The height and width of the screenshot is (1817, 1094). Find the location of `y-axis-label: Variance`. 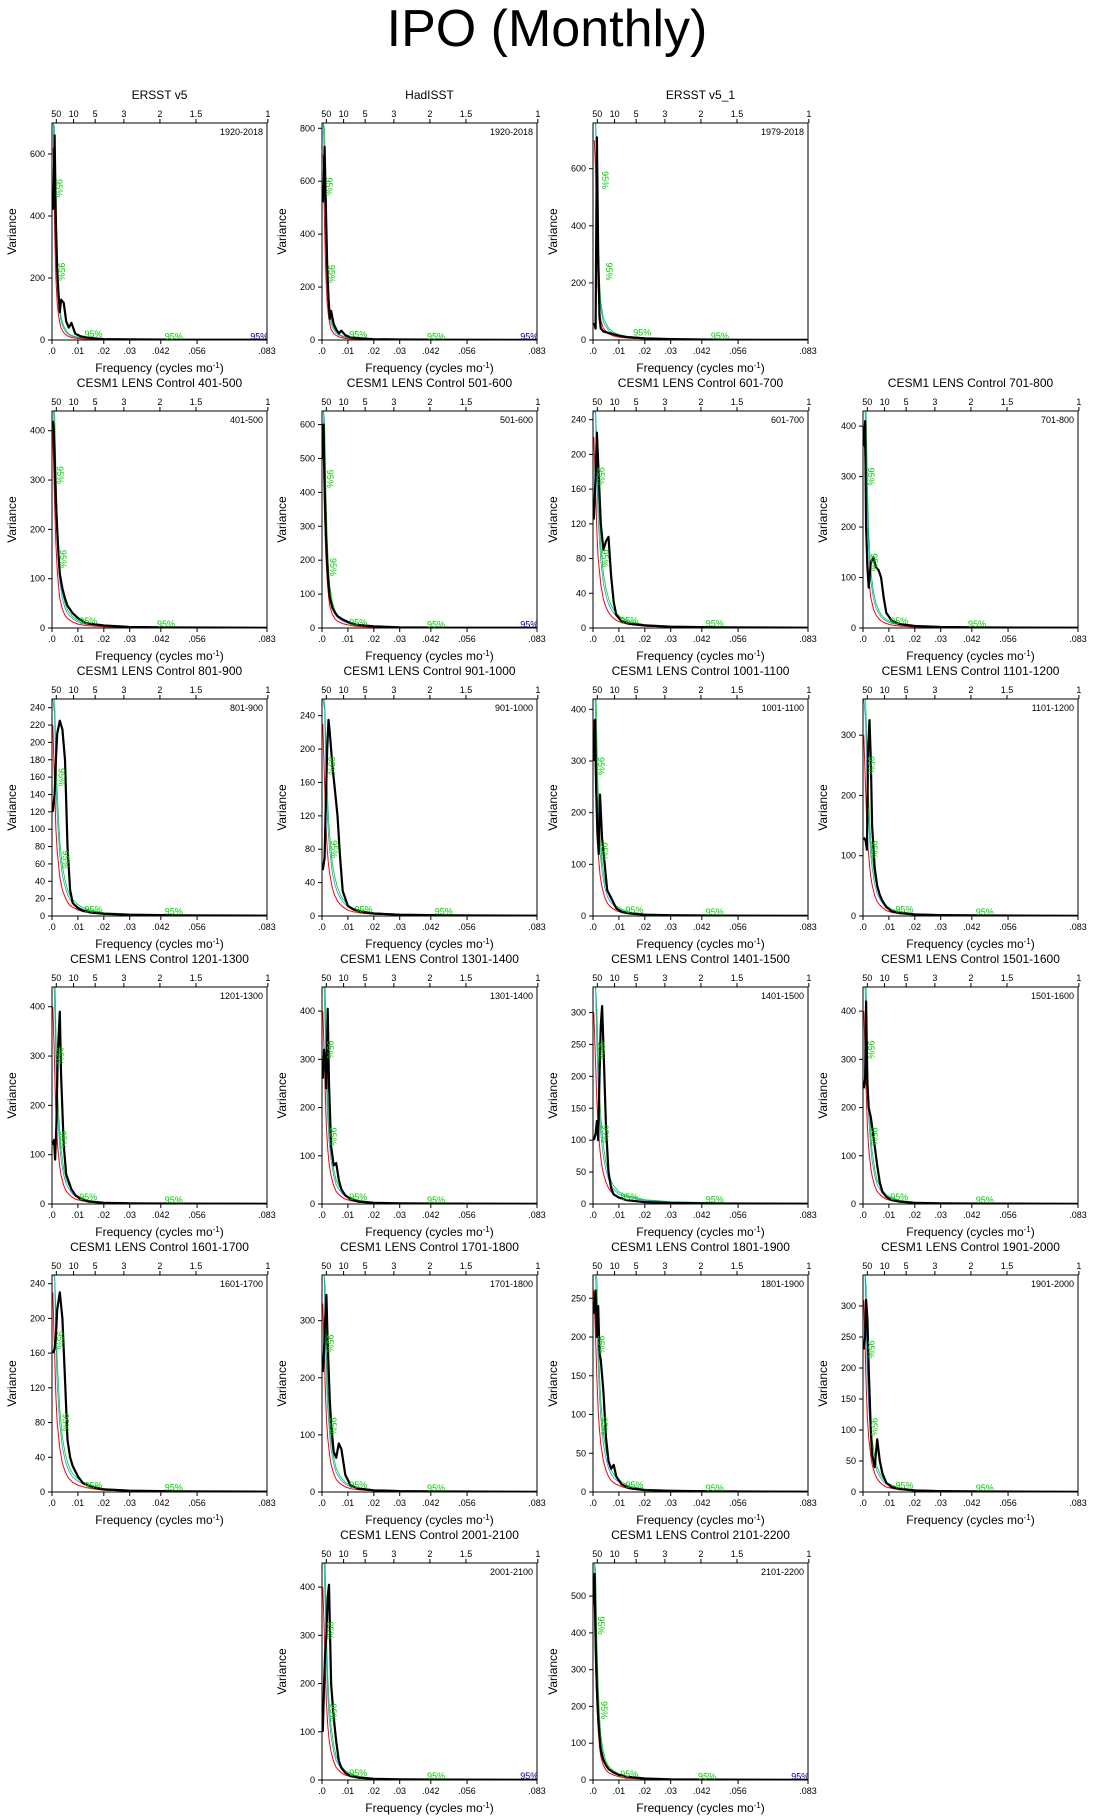

y-axis-label: Variance is located at coordinates (12, 1383).